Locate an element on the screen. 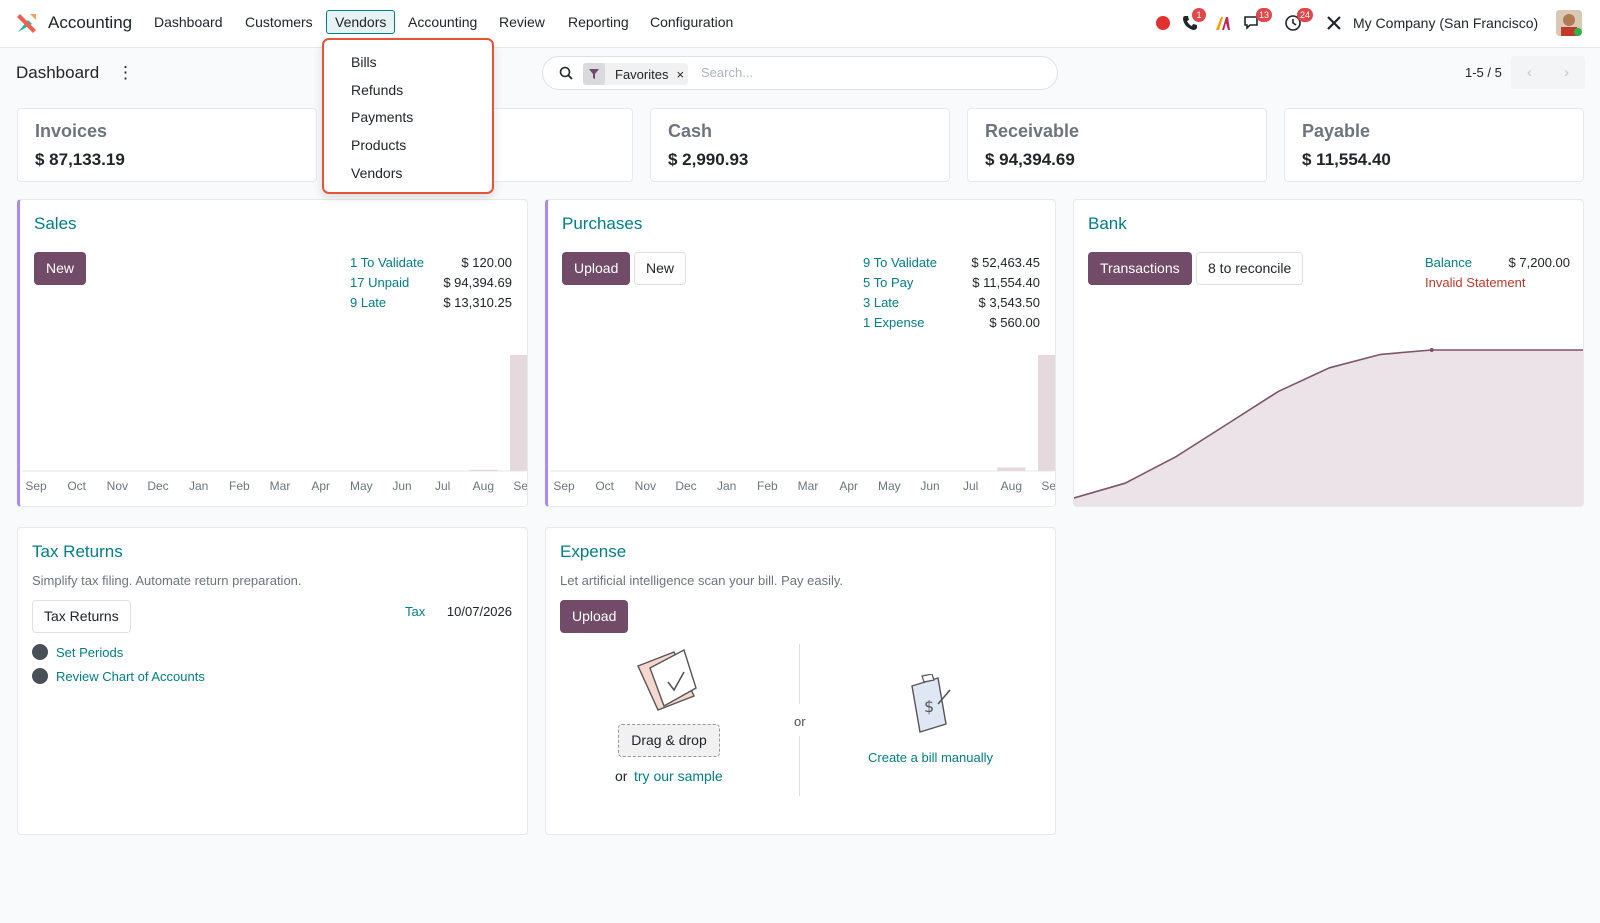 The image size is (1600, 923). sales-chart-tick-label: Mar is located at coordinates (280, 486).